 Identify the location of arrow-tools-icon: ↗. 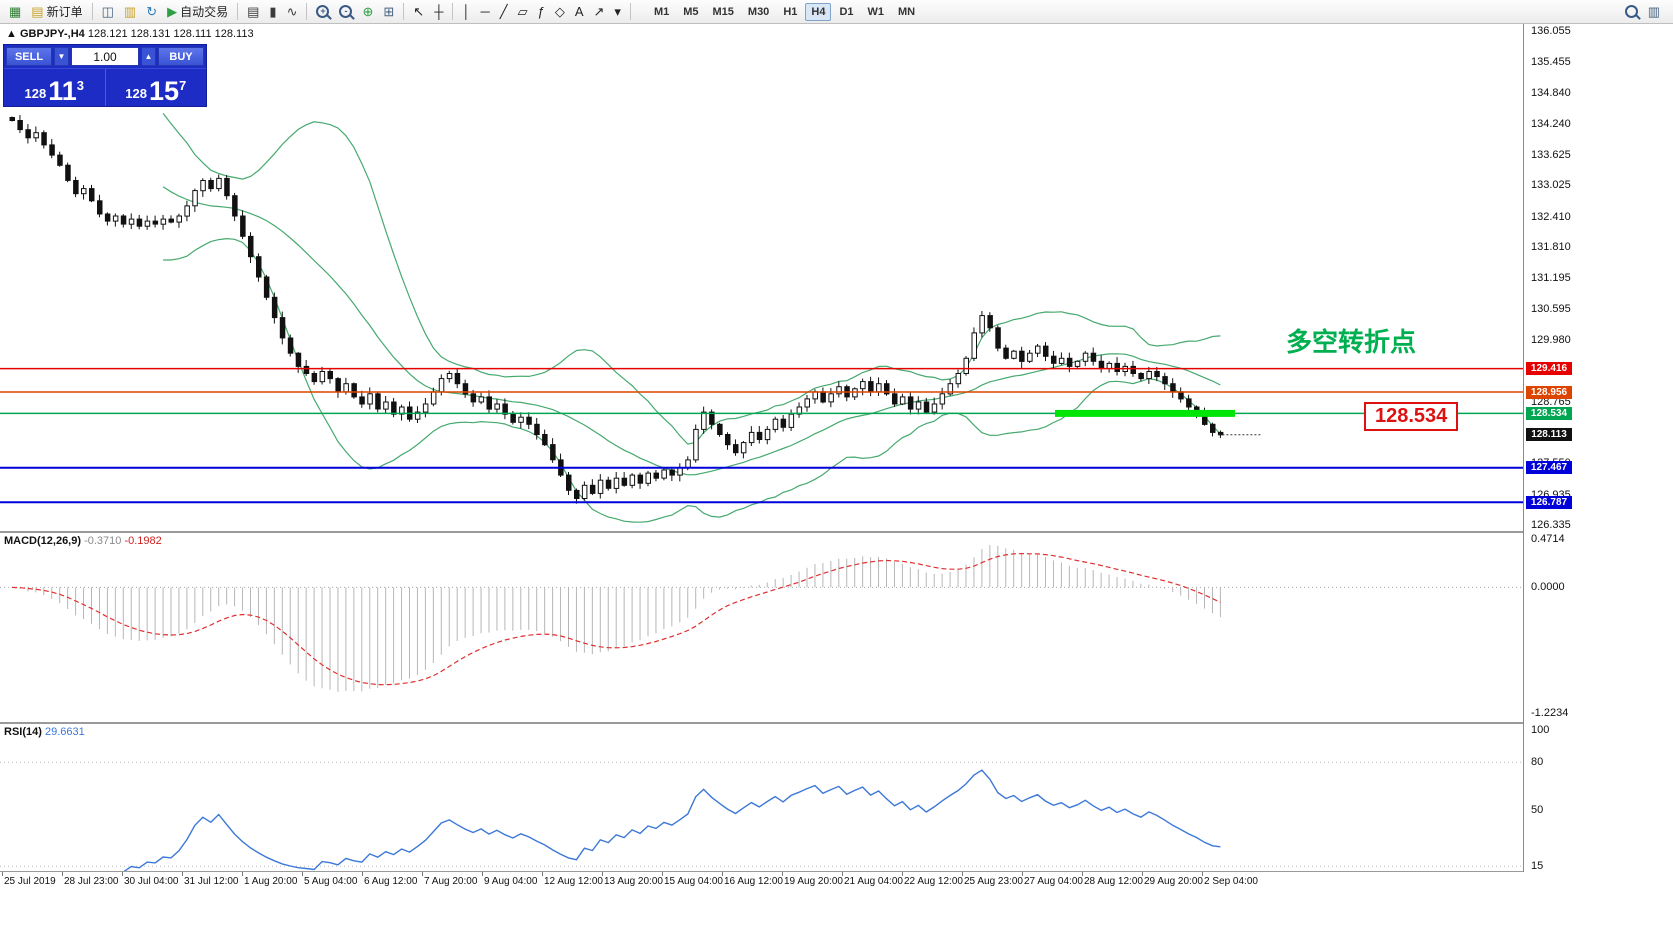
(599, 11).